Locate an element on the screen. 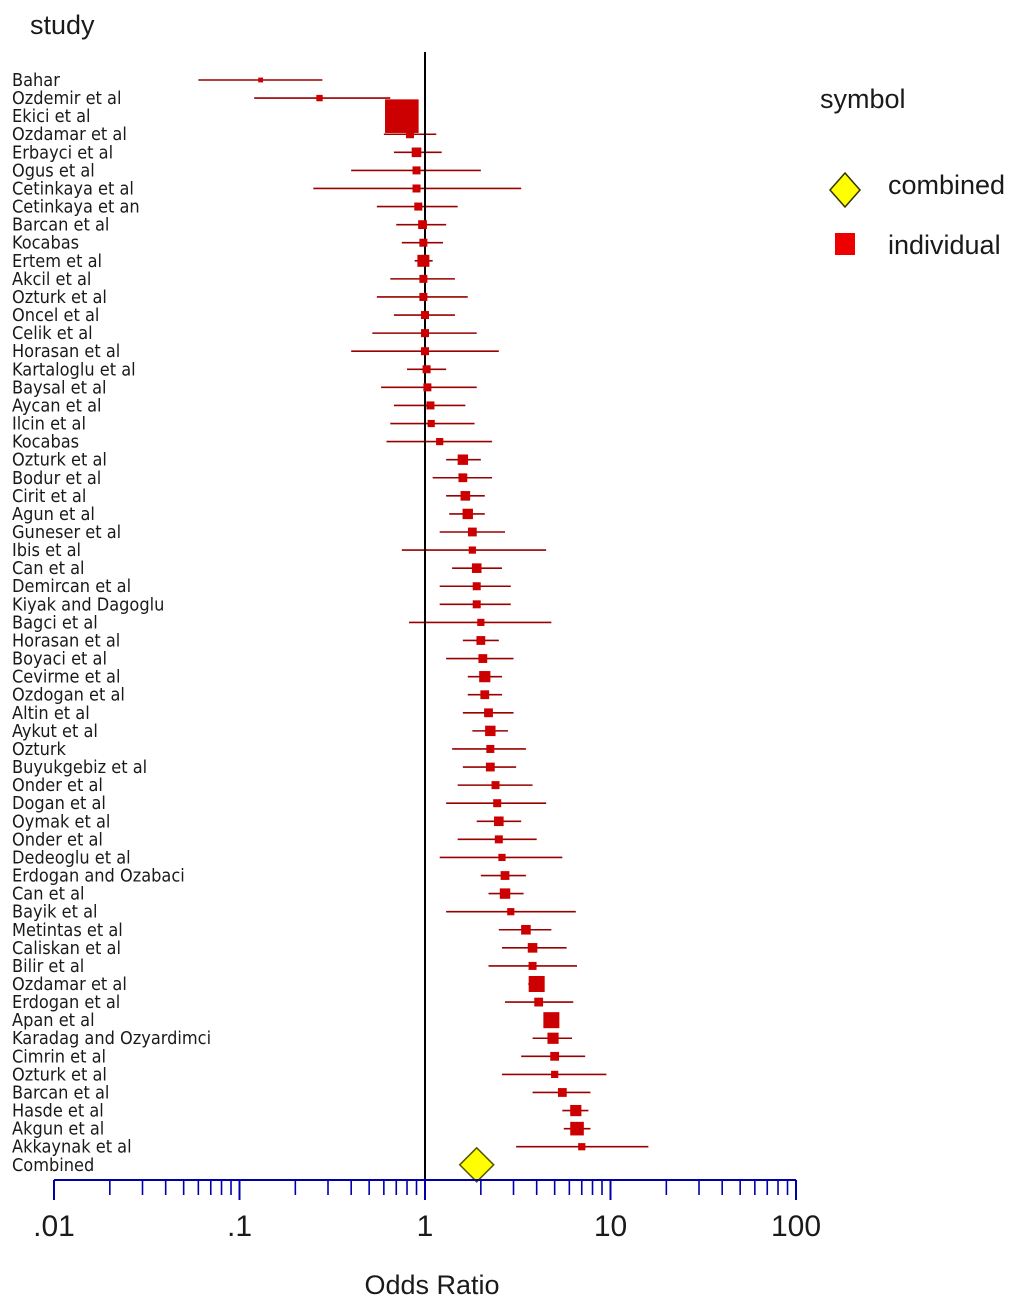 The image size is (1011, 1300). study-label: Altin et al is located at coordinates (51, 713).